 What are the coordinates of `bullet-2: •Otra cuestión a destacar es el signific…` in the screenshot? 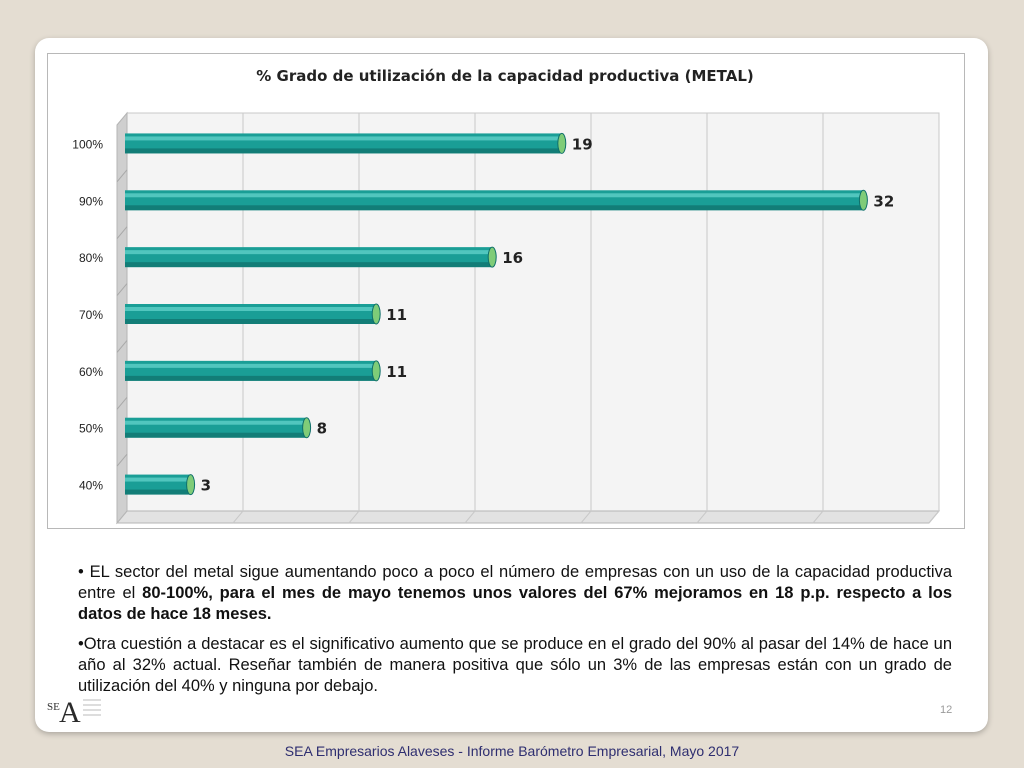 It's located at (515, 665).